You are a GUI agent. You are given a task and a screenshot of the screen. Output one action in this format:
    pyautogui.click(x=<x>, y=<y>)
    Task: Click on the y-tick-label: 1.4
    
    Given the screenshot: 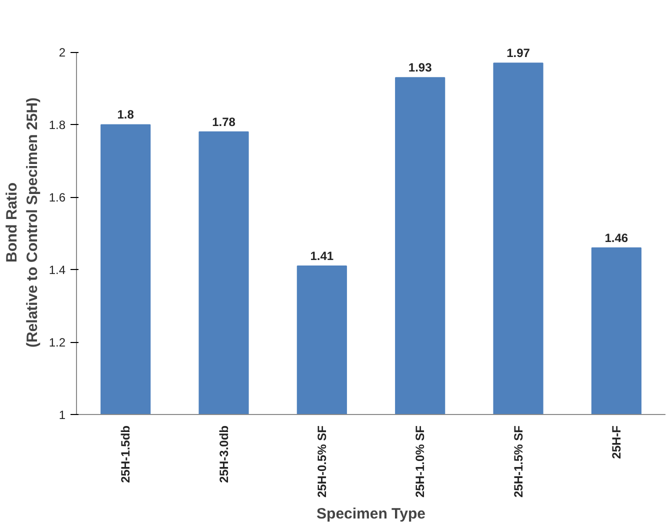 What is the action you would take?
    pyautogui.click(x=57, y=270)
    